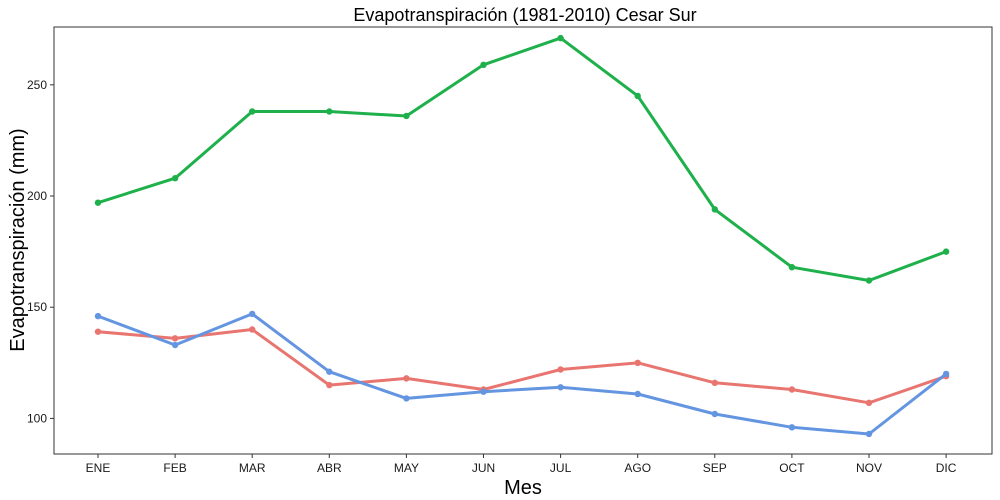 The image size is (1000, 500). I want to click on y-axis-title: Evapotranspiración (mm), so click(18, 239).